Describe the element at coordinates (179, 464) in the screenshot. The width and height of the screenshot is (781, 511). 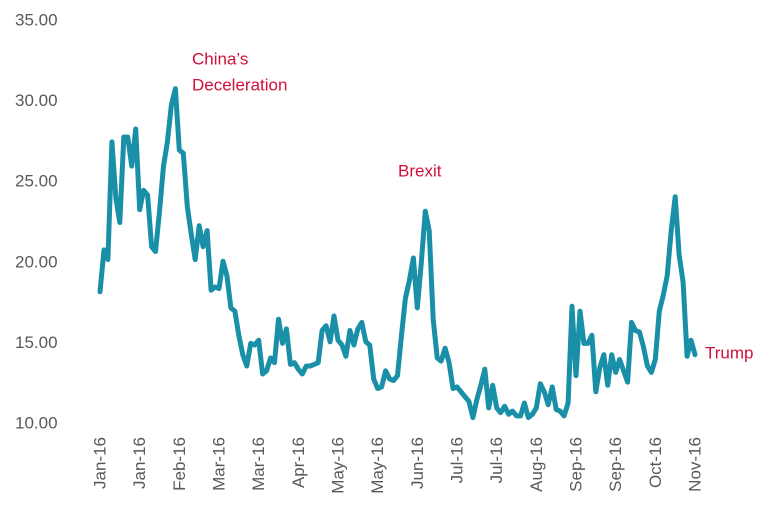
I see `x-tick-label: Feb-16` at that location.